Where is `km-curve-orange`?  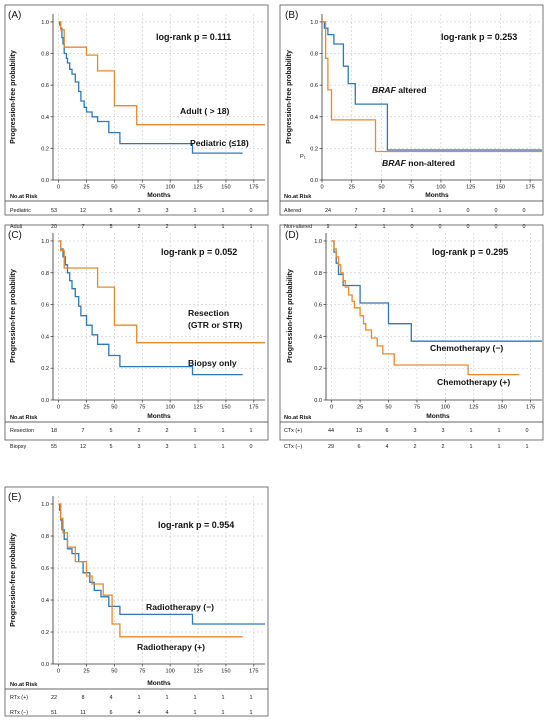
km-curve-orange is located at coordinates (161, 73).